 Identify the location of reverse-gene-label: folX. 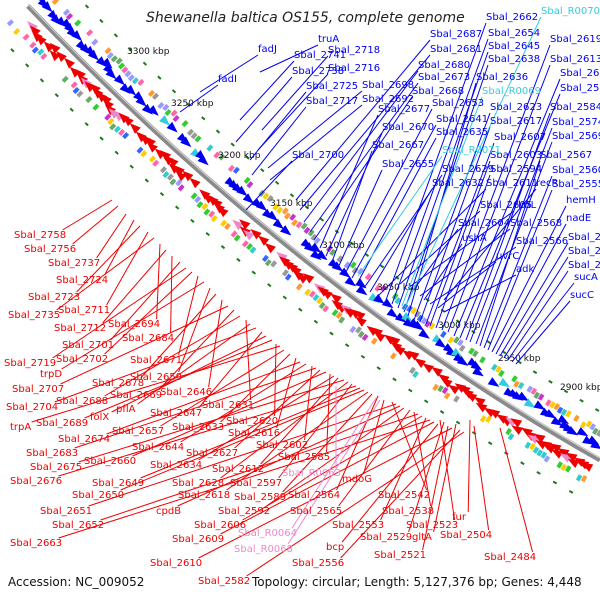
(99, 417).